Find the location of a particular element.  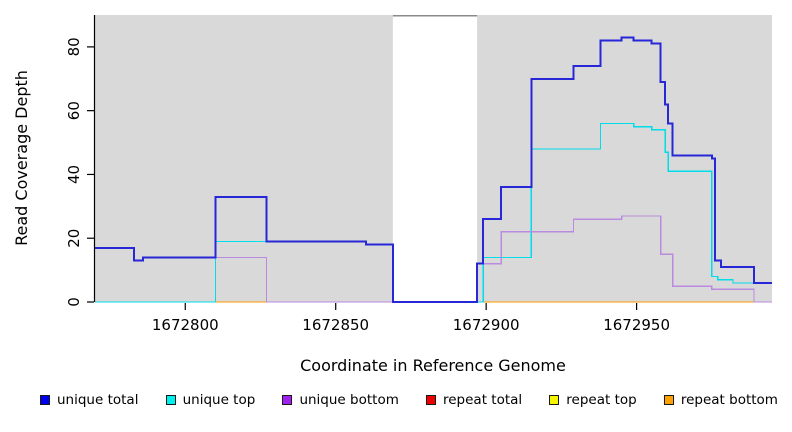

x-tick-label: 1672950 is located at coordinates (636, 325).